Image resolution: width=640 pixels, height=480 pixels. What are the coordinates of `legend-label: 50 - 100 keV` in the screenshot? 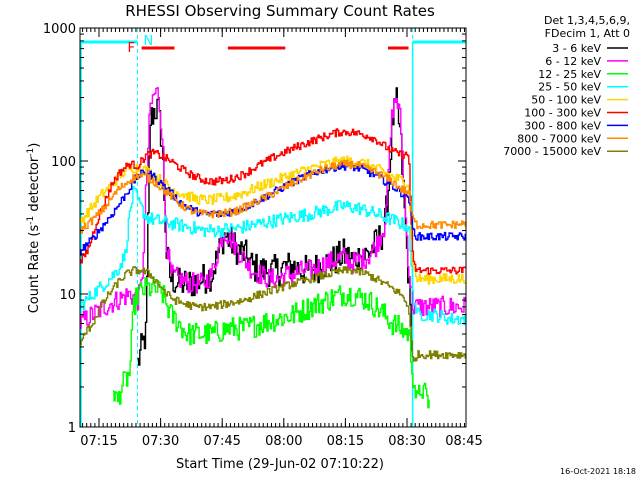 It's located at (566, 100).